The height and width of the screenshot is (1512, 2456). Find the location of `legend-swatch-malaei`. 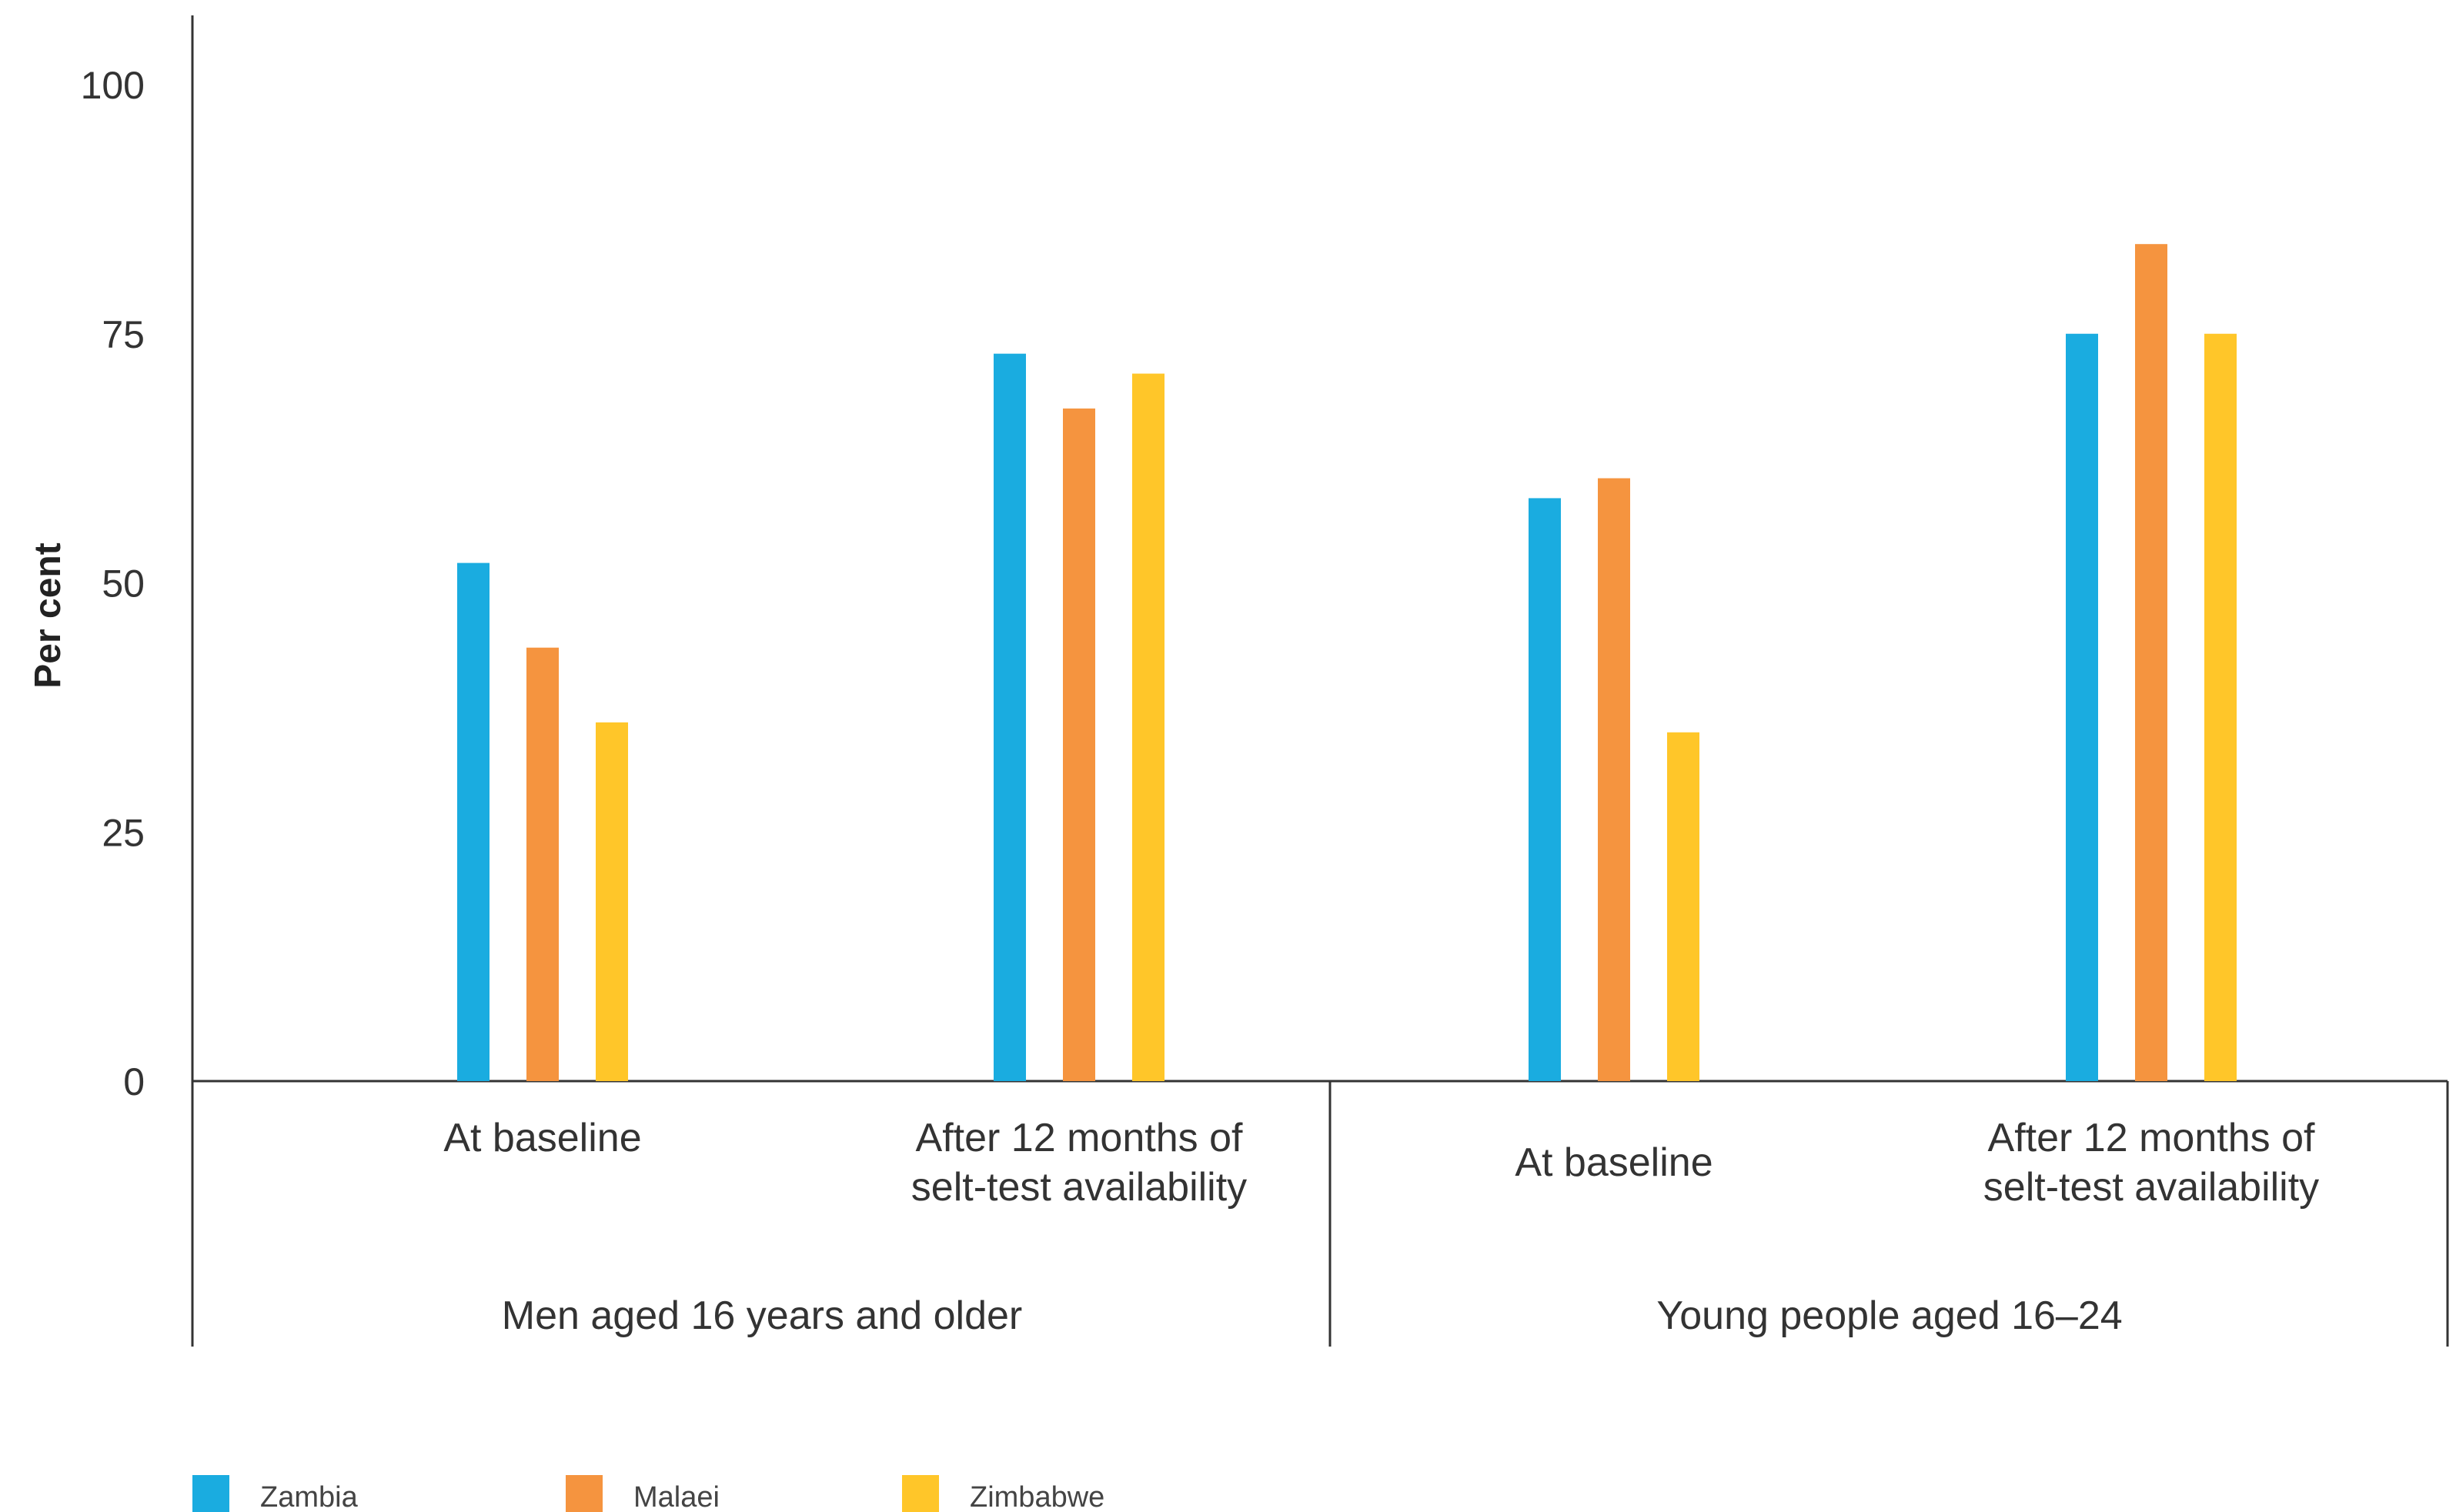

legend-swatch-malaei is located at coordinates (584, 1494).